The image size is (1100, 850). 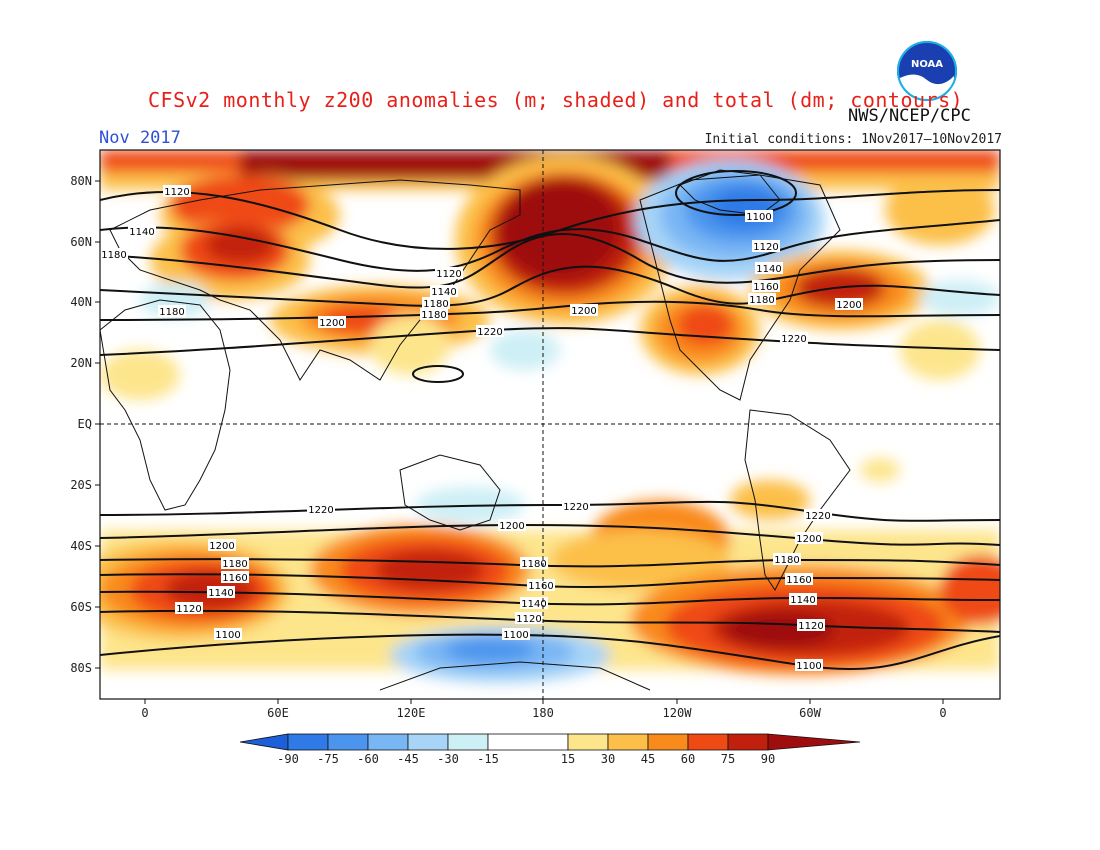 I want to click on colorbar-label: 90, so click(x=768, y=759).